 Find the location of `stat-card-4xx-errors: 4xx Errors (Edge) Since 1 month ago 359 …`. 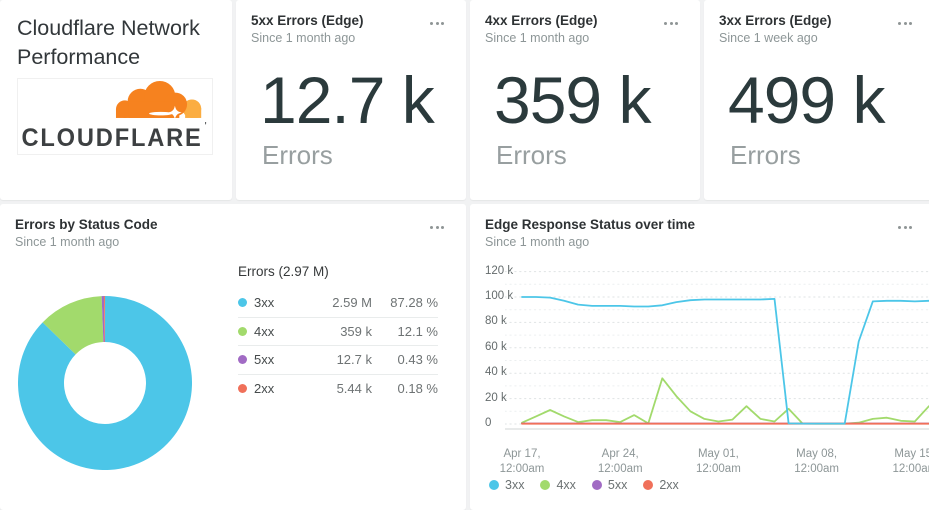

stat-card-4xx-errors: 4xx Errors (Edge) Since 1 month ago 359 … is located at coordinates (585, 100).